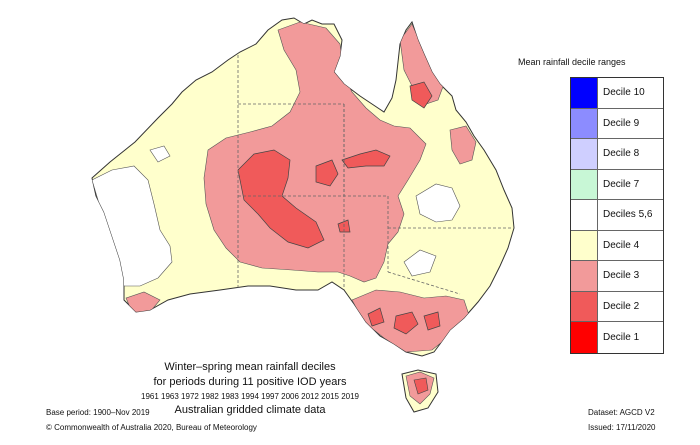  Describe the element at coordinates (463, 145) in the screenshot. I see `region-decile-3-eastcoast` at that location.